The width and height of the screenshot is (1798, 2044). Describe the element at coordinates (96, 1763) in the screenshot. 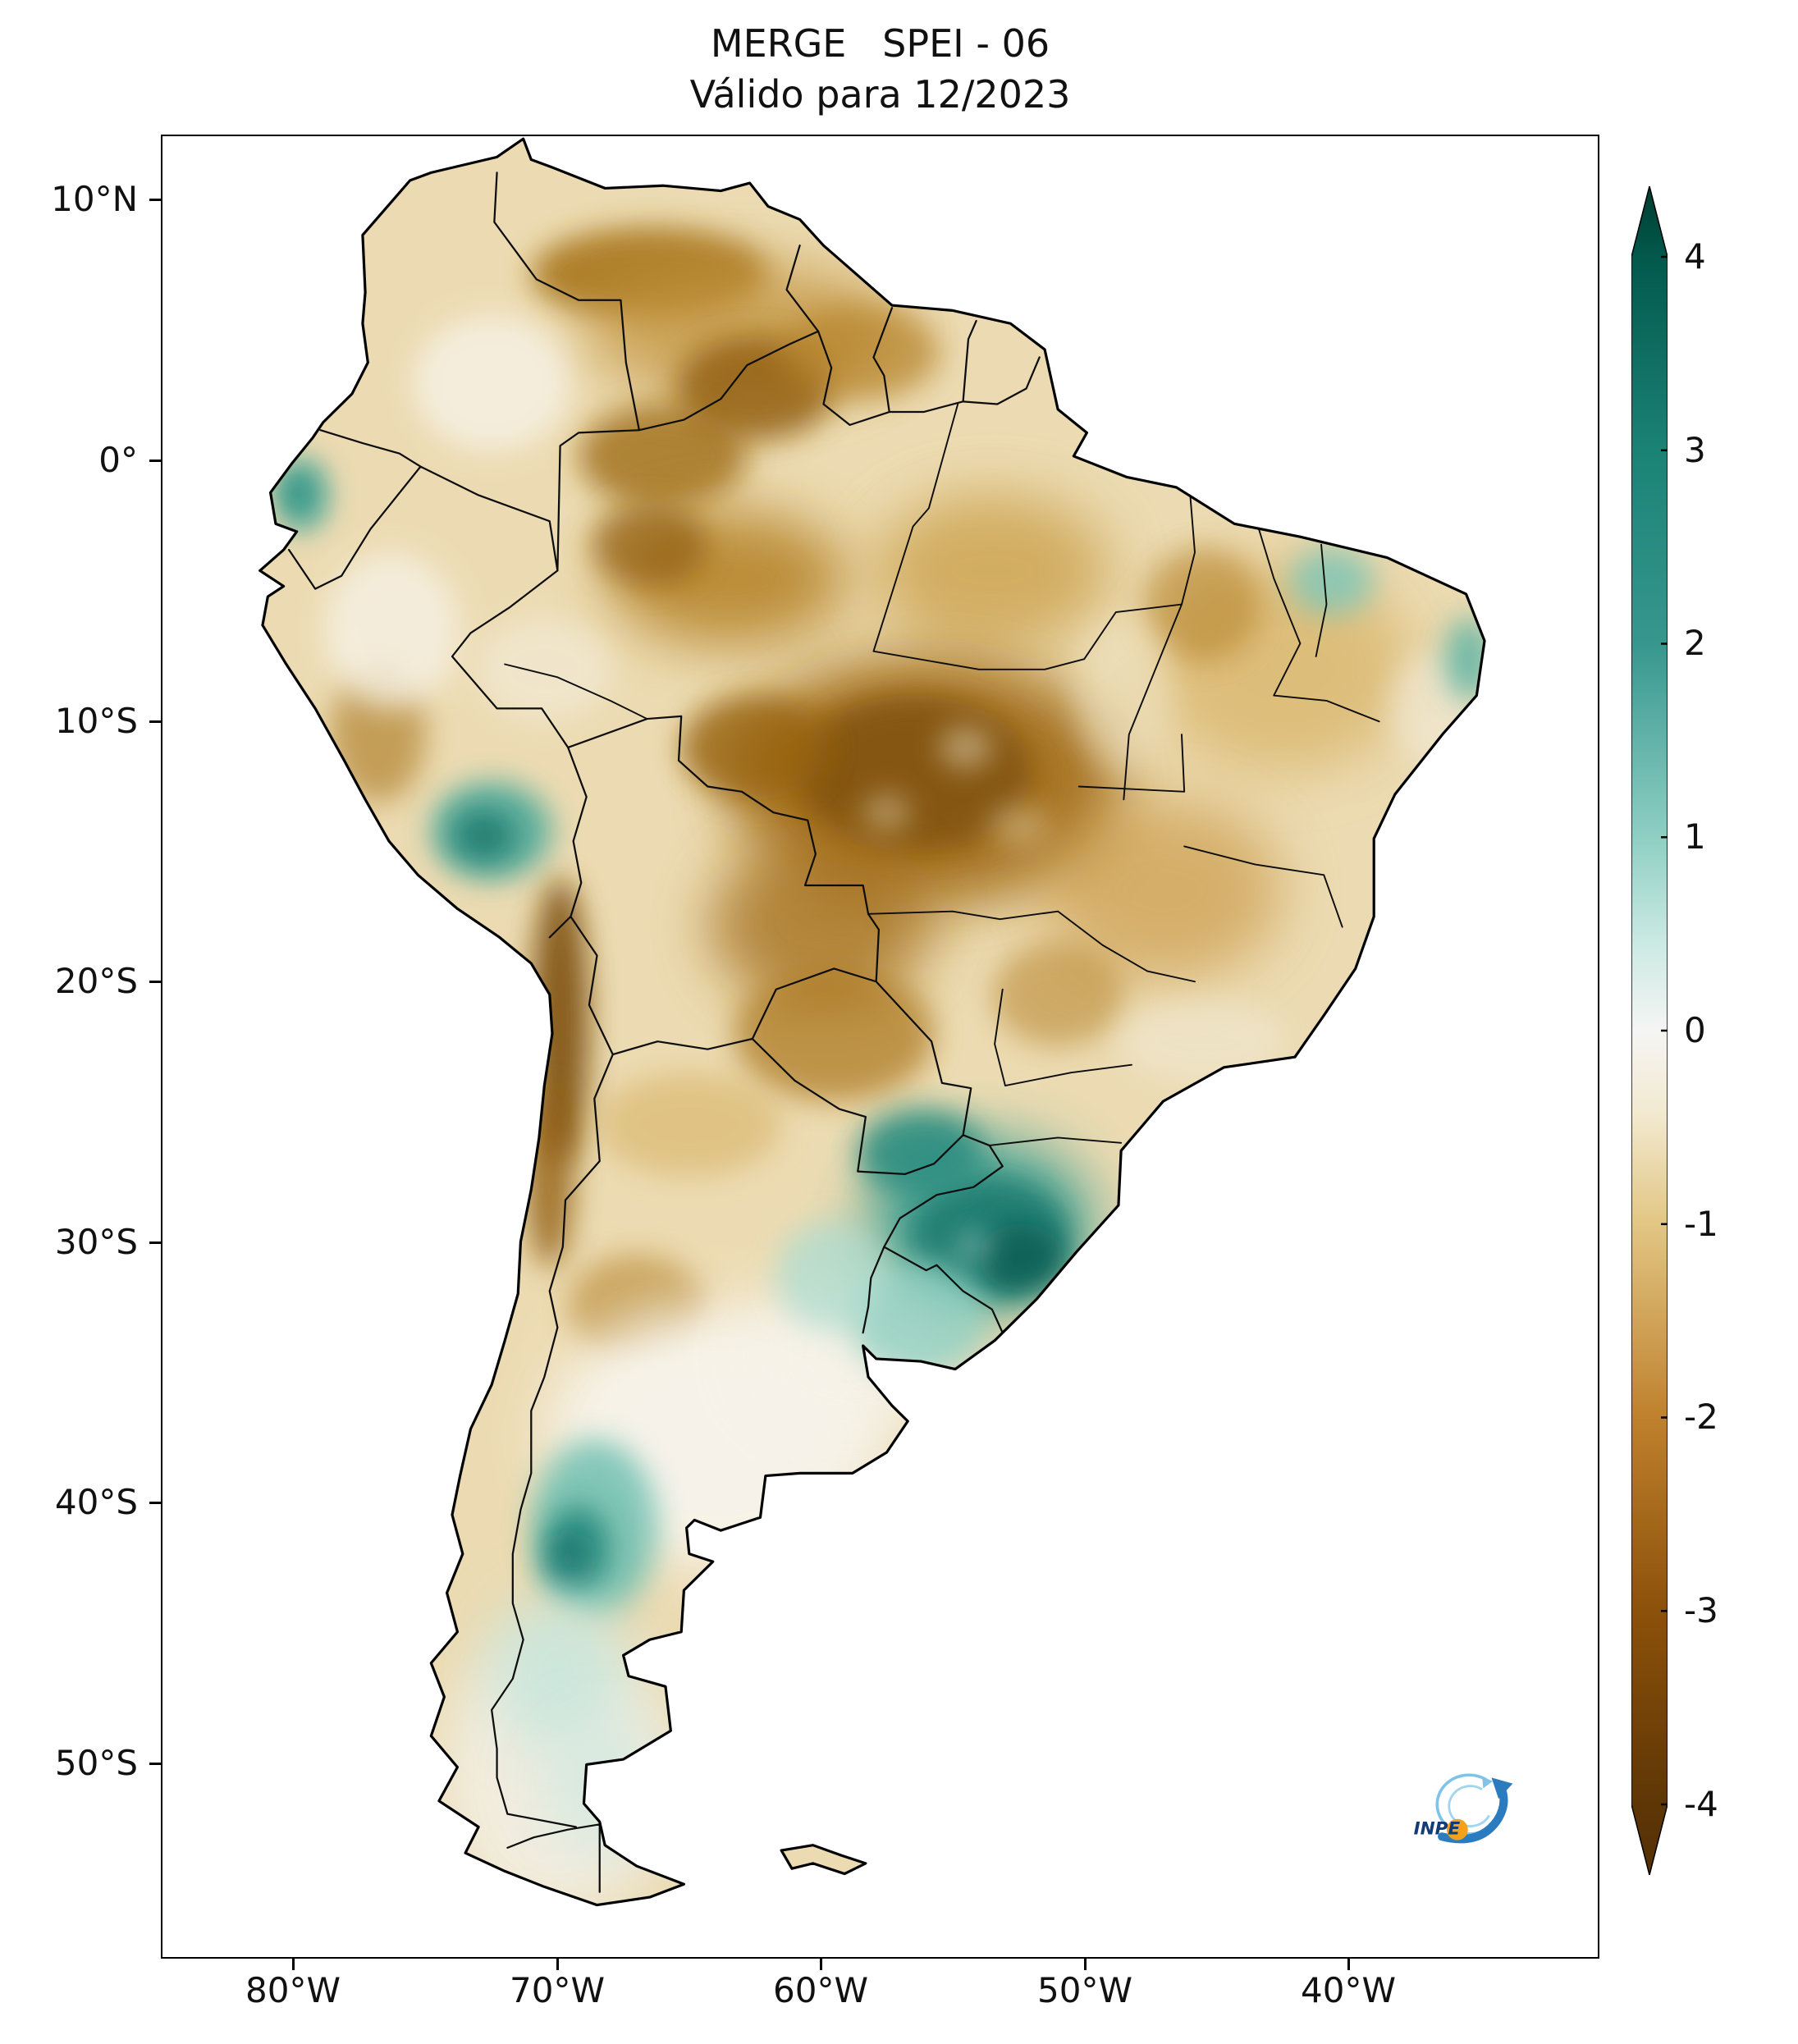

I see `lat-tick-label: 50°S` at that location.